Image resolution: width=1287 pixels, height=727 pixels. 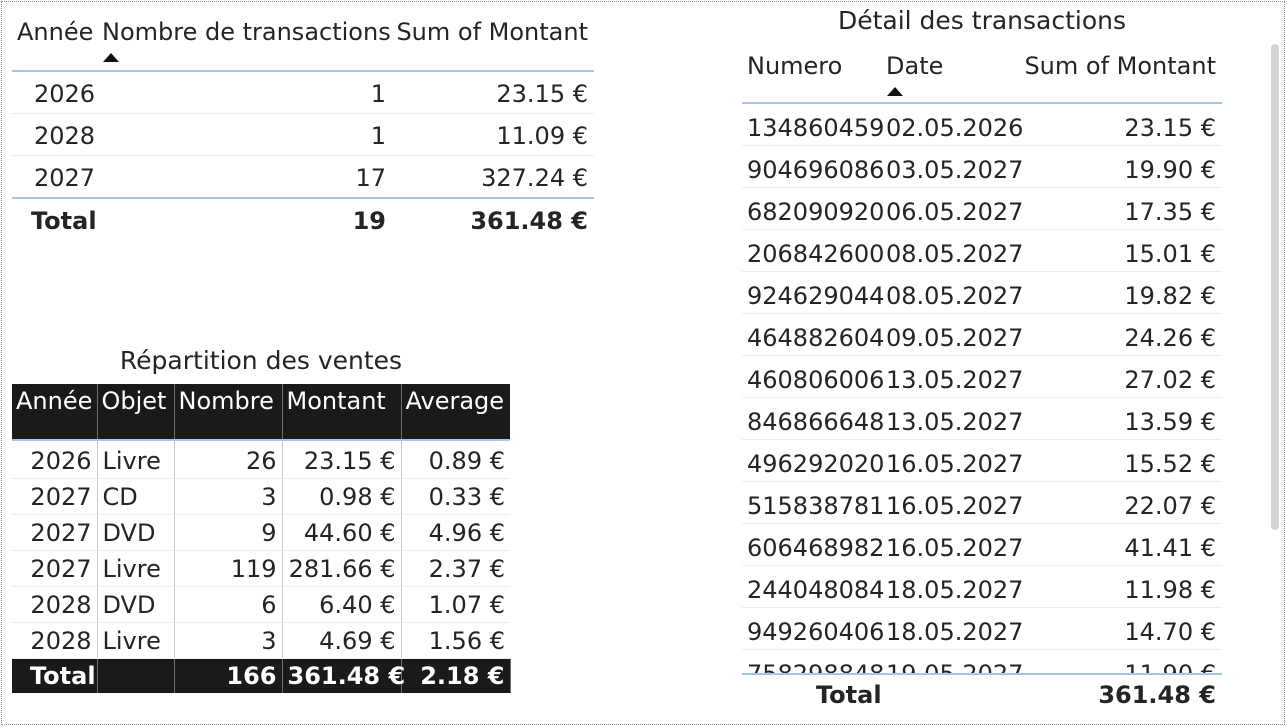 I want to click on table-row: 2027 Livre 119 281.66 € 2.37 €, so click(x=261, y=568).